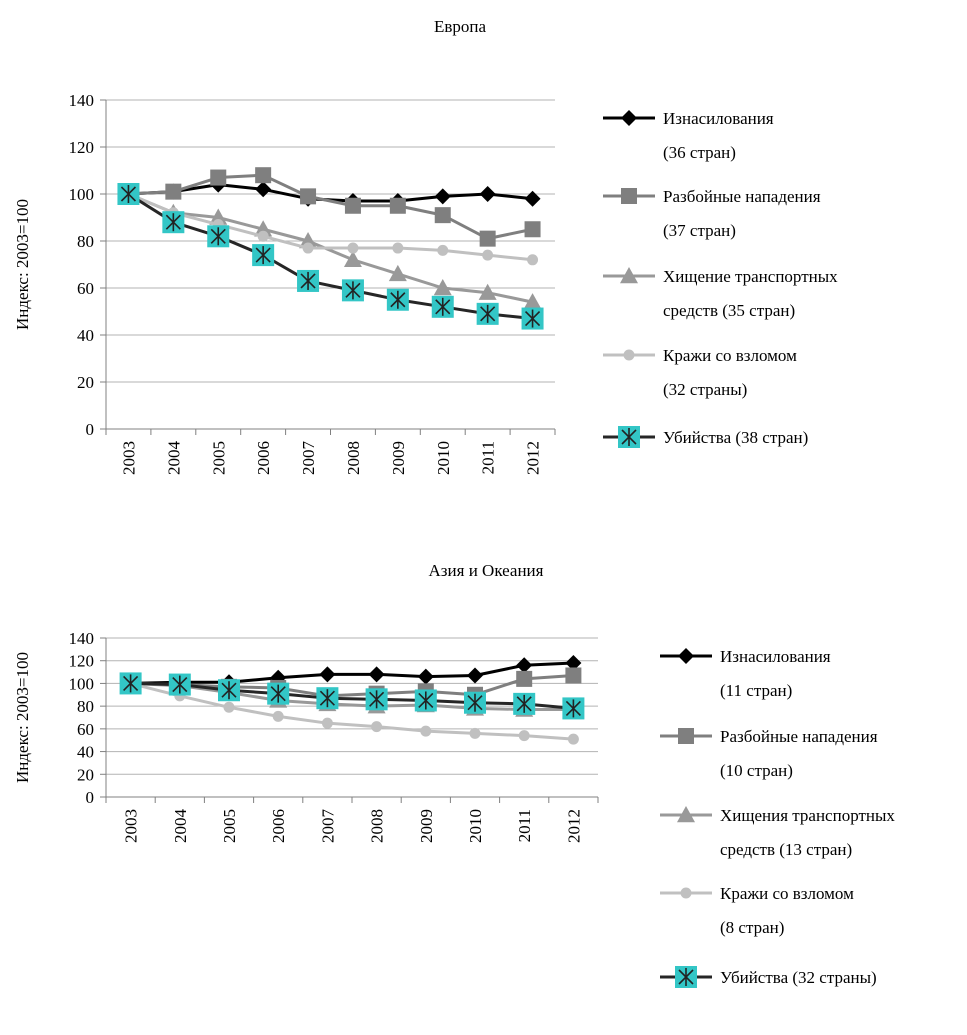  Describe the element at coordinates (798, 977) in the screenshot. I see `legend-label: Убийства (32 страны)` at that location.